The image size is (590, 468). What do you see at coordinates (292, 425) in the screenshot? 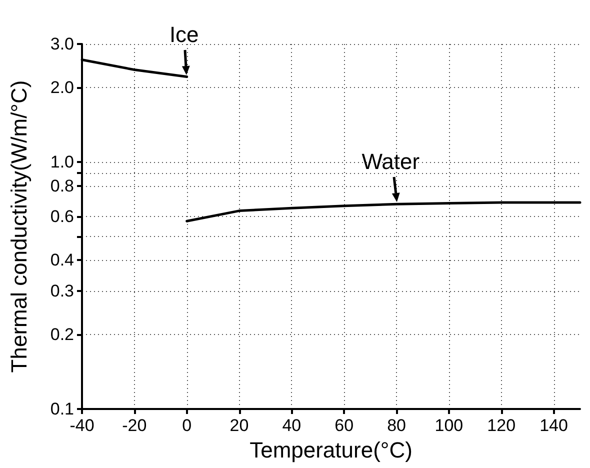
I see `x-tick-label: 40` at bounding box center [292, 425].